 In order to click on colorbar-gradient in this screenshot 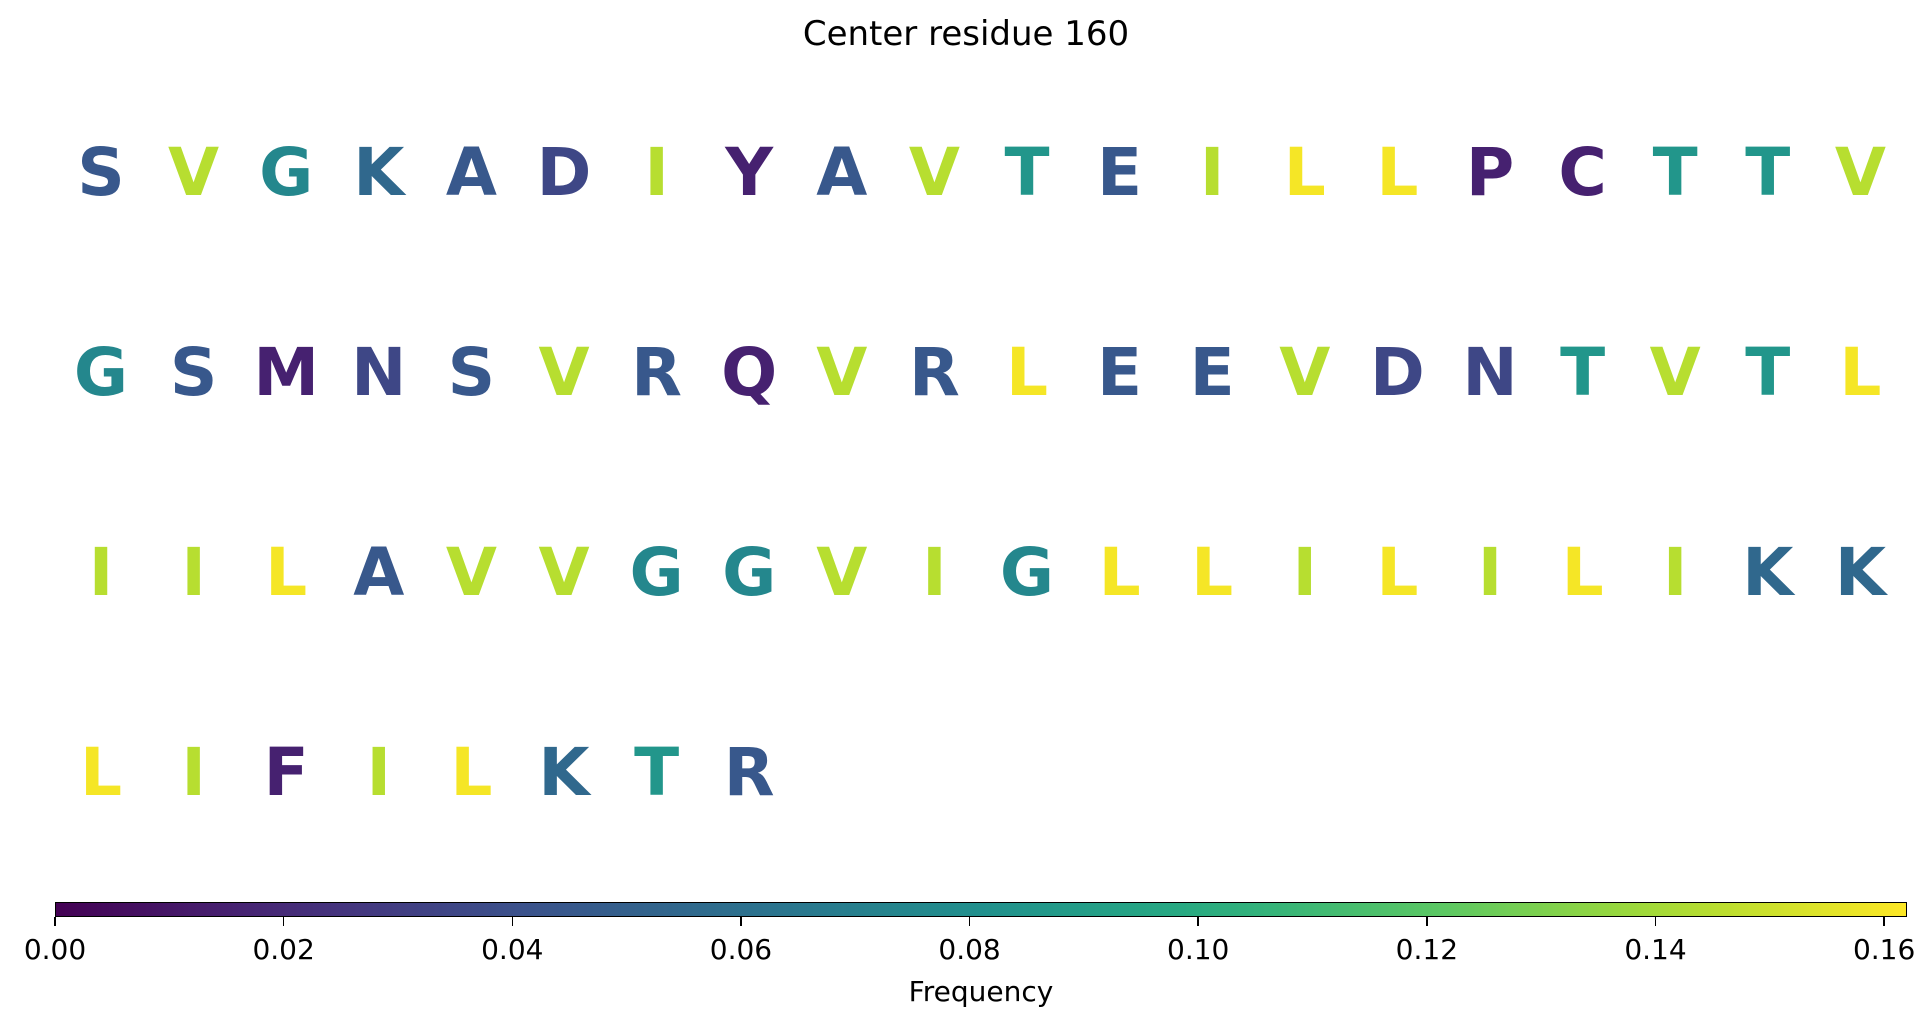, I will do `click(981, 909)`.